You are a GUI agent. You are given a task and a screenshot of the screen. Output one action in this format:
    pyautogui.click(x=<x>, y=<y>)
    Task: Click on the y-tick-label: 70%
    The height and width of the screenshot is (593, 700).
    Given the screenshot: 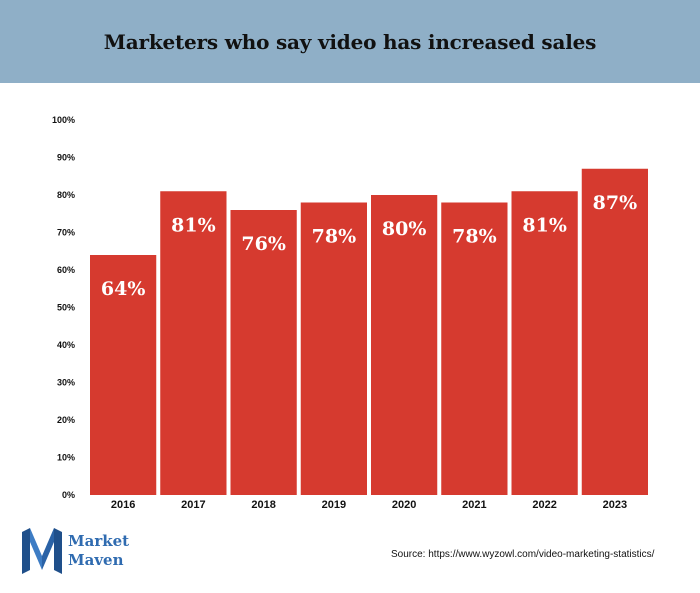 What is the action you would take?
    pyautogui.click(x=66, y=233)
    